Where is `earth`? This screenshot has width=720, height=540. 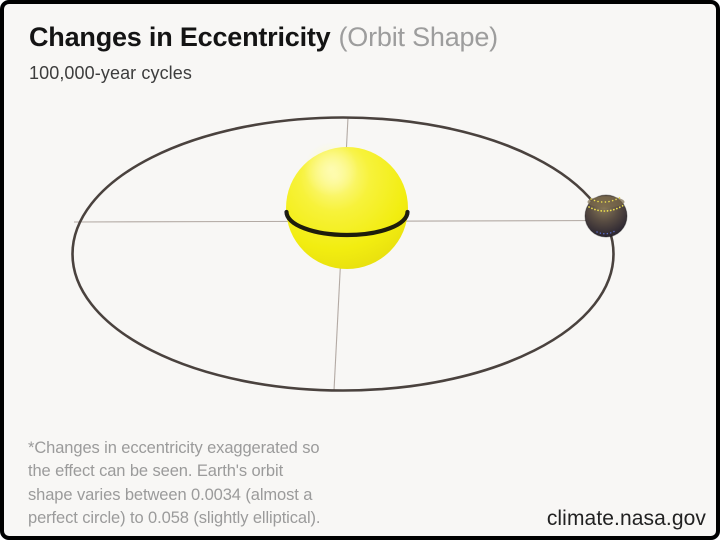
earth is located at coordinates (606, 216).